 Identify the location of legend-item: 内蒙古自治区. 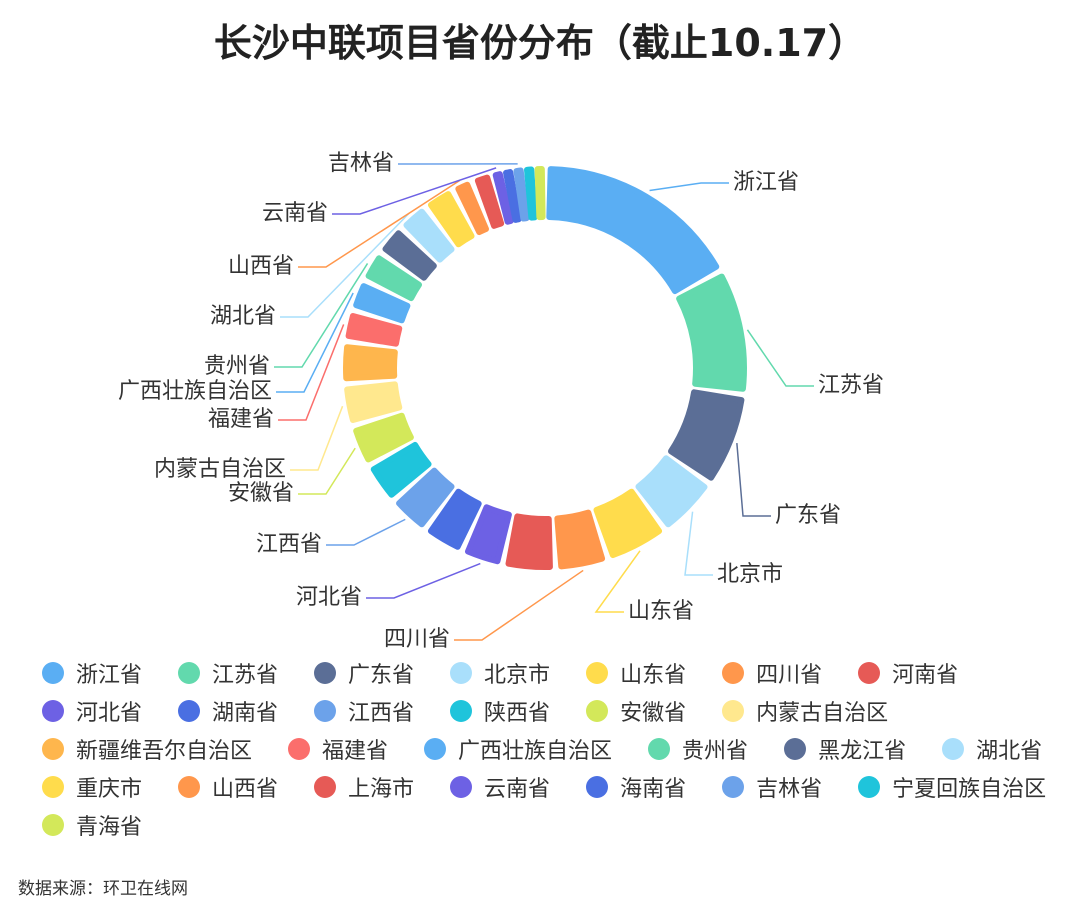
(805, 712).